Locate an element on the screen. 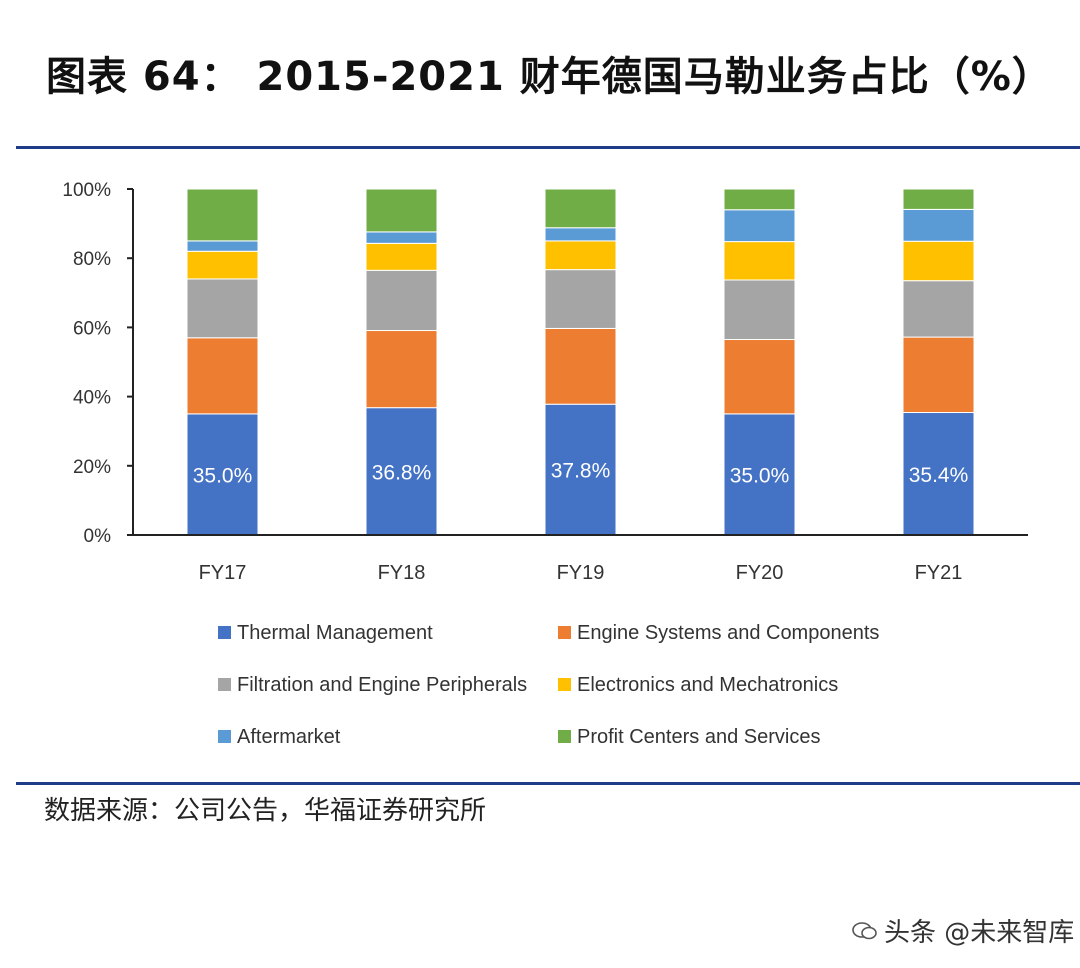  bar-segment-fy21-filtration-and-engine-peripherals is located at coordinates (938, 309).